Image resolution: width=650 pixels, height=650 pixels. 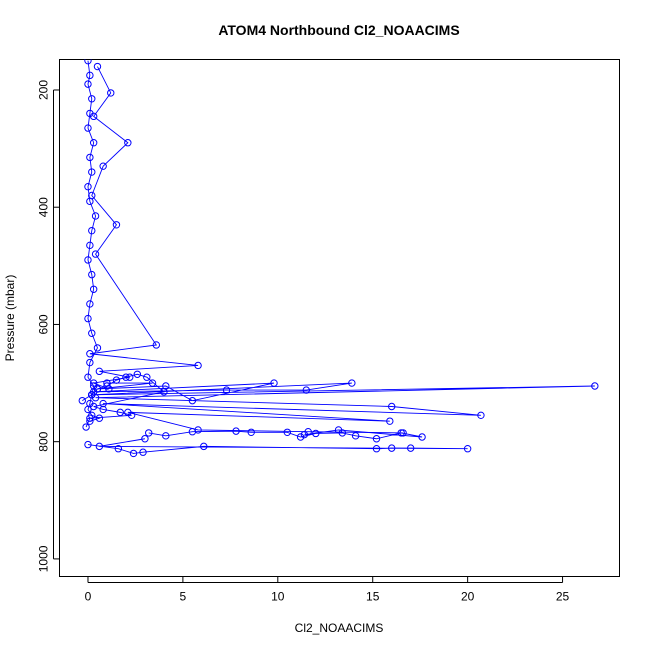 I want to click on x-tick-label: 15, so click(x=373, y=597).